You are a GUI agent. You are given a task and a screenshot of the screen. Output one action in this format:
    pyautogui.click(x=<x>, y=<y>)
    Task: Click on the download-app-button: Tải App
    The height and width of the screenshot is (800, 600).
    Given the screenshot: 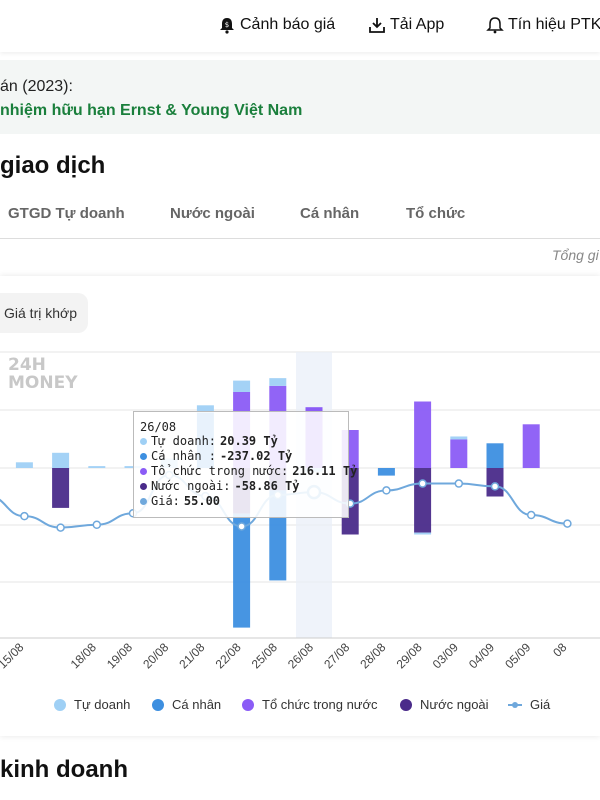 What is the action you would take?
    pyautogui.click(x=406, y=25)
    